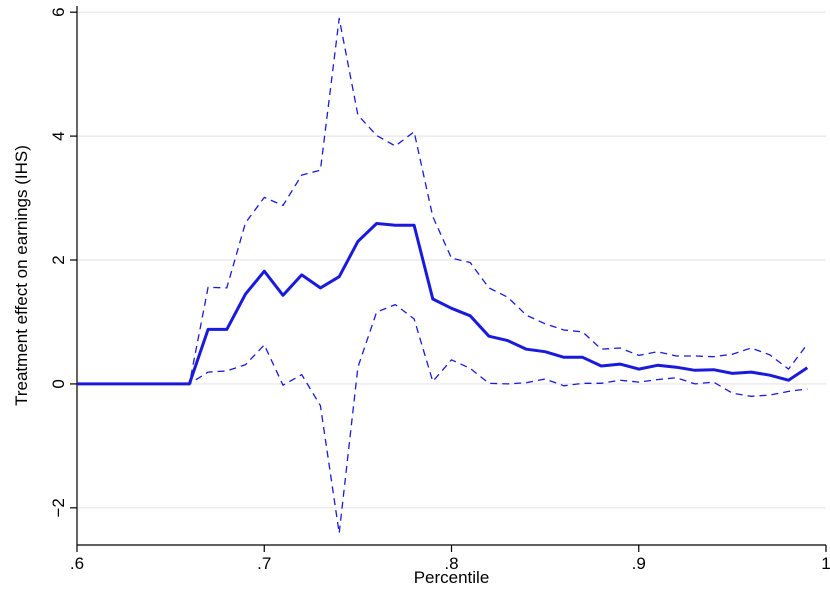 The width and height of the screenshot is (830, 595). I want to click on x-tick-label-3: .9, so click(639, 563).